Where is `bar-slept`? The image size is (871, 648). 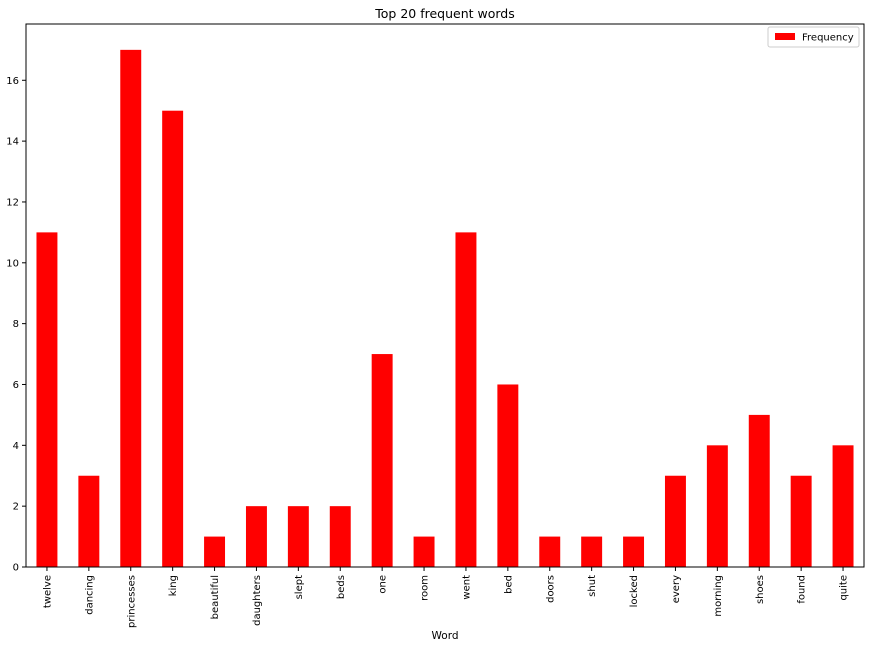 bar-slept is located at coordinates (298, 536).